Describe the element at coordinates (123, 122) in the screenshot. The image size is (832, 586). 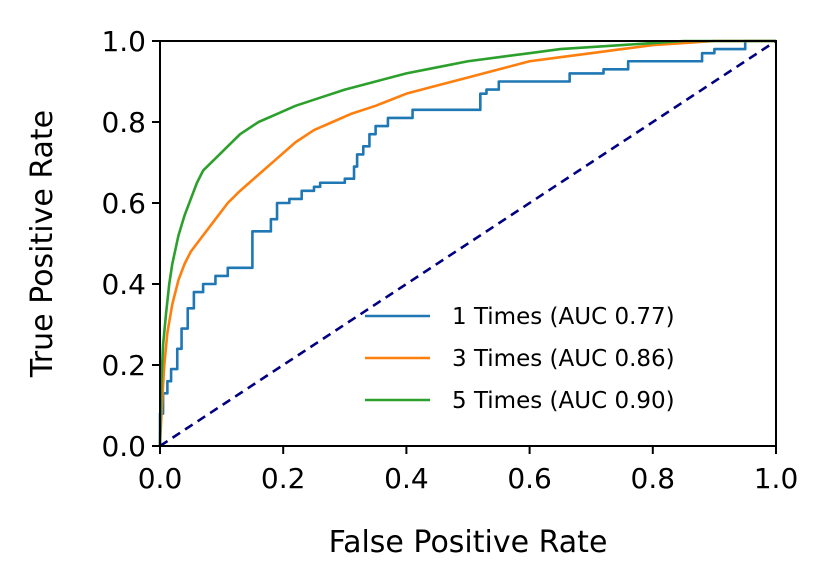
I see `y-tick-label: 0.8` at that location.